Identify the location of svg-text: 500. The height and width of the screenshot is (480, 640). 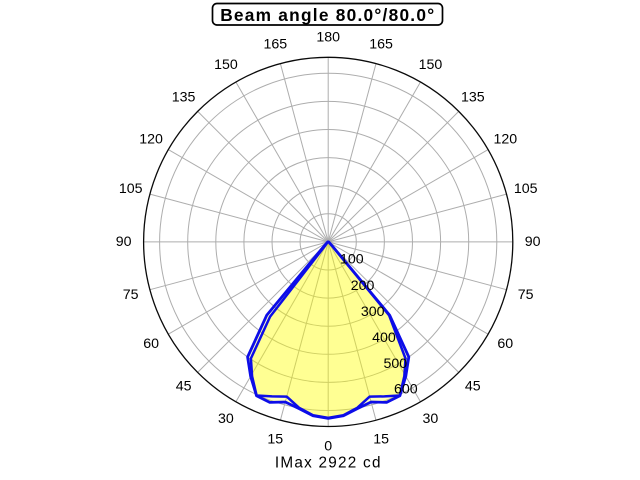
(395, 364).